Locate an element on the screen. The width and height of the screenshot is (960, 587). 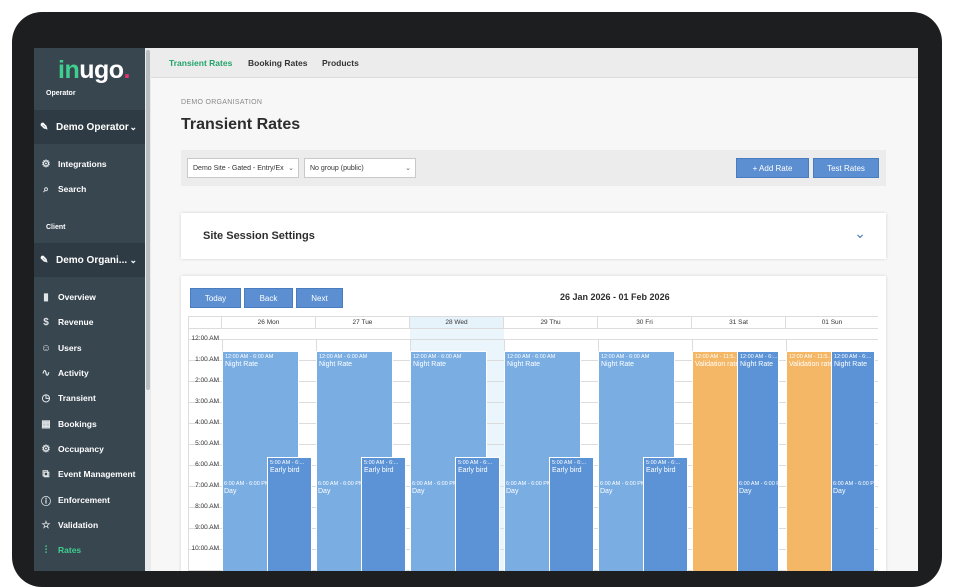
tab-products: Products is located at coordinates (340, 63).